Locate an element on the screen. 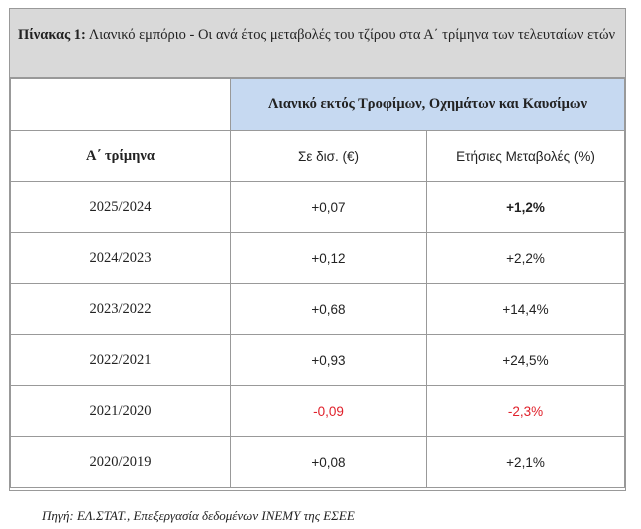 This screenshot has height=529, width=641. row: 2022/2021 +0,93 +24,5% is located at coordinates (317, 360).